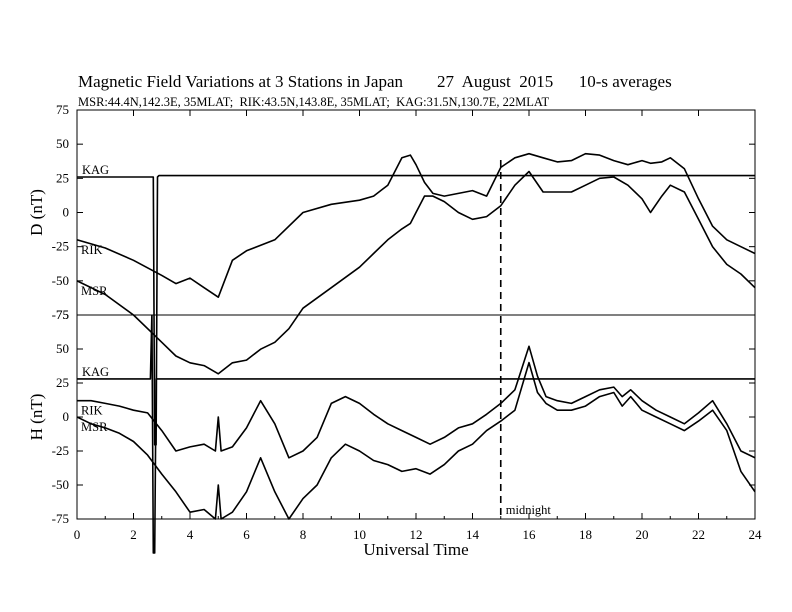 This screenshot has width=792, height=612. What do you see at coordinates (36, 212) in the screenshot?
I see `y-axis-title: D (nT)` at bounding box center [36, 212].